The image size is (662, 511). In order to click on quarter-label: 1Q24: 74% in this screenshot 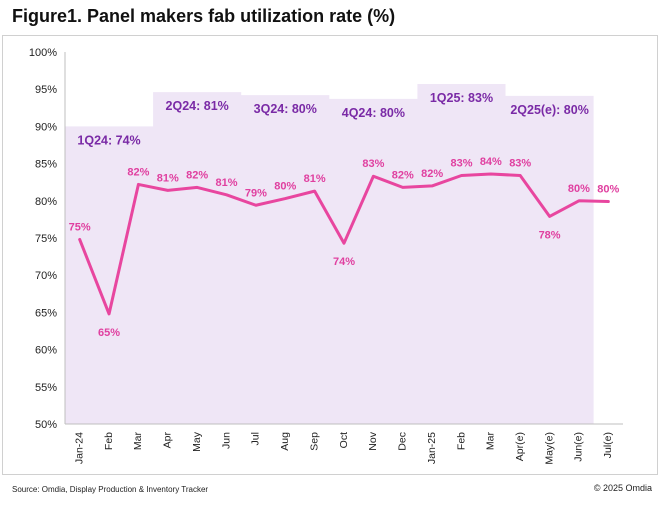, I will do `click(108, 140)`.